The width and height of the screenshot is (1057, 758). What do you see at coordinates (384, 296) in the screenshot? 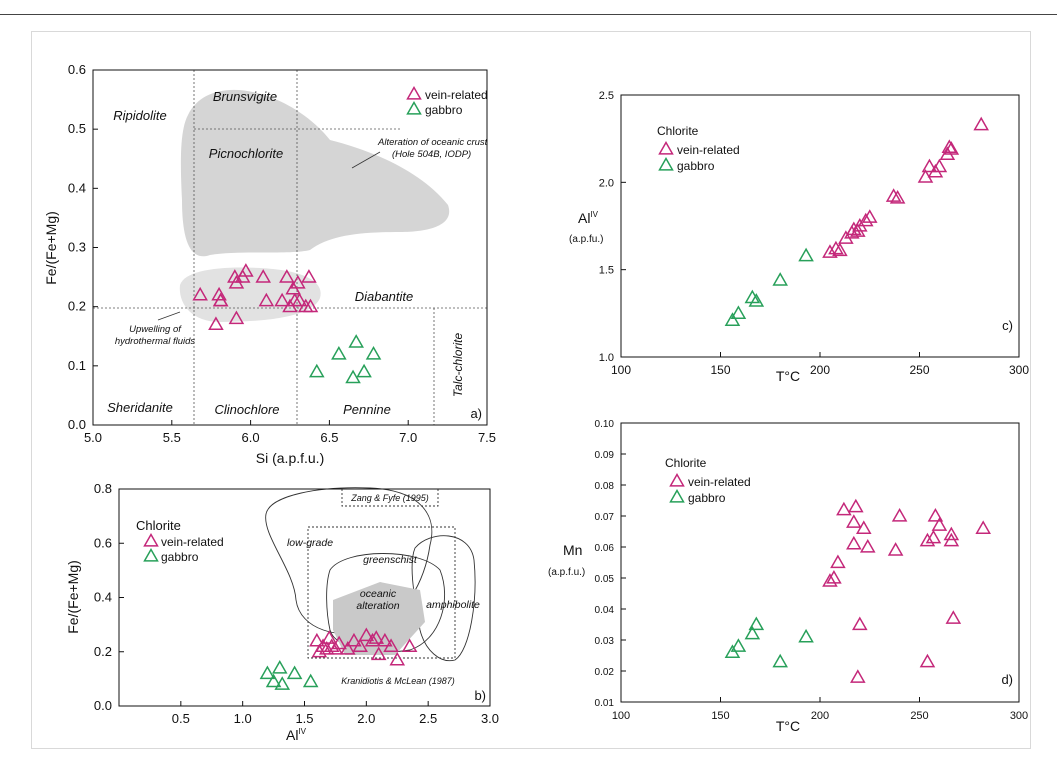
I see `field-label-diabantite: Diabantite` at bounding box center [384, 296].